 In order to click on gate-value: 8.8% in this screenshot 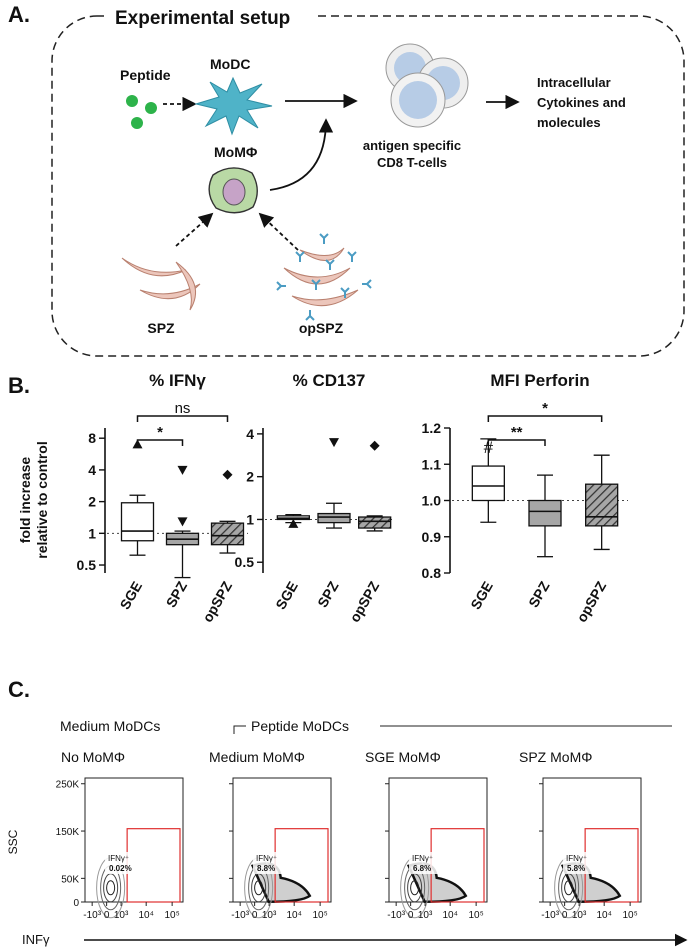, I will do `click(266, 868)`.